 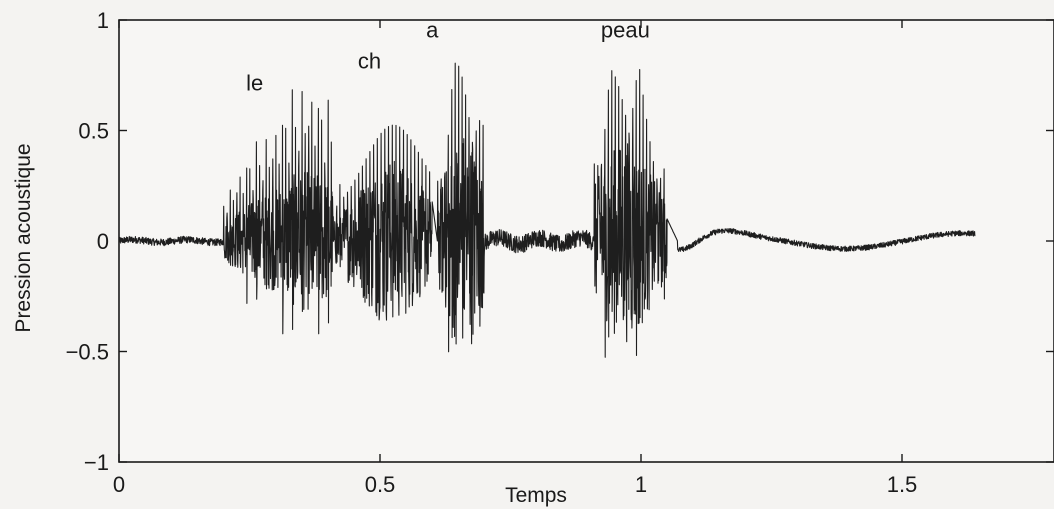 What do you see at coordinates (119, 484) in the screenshot?
I see `x-tick-label: 0` at bounding box center [119, 484].